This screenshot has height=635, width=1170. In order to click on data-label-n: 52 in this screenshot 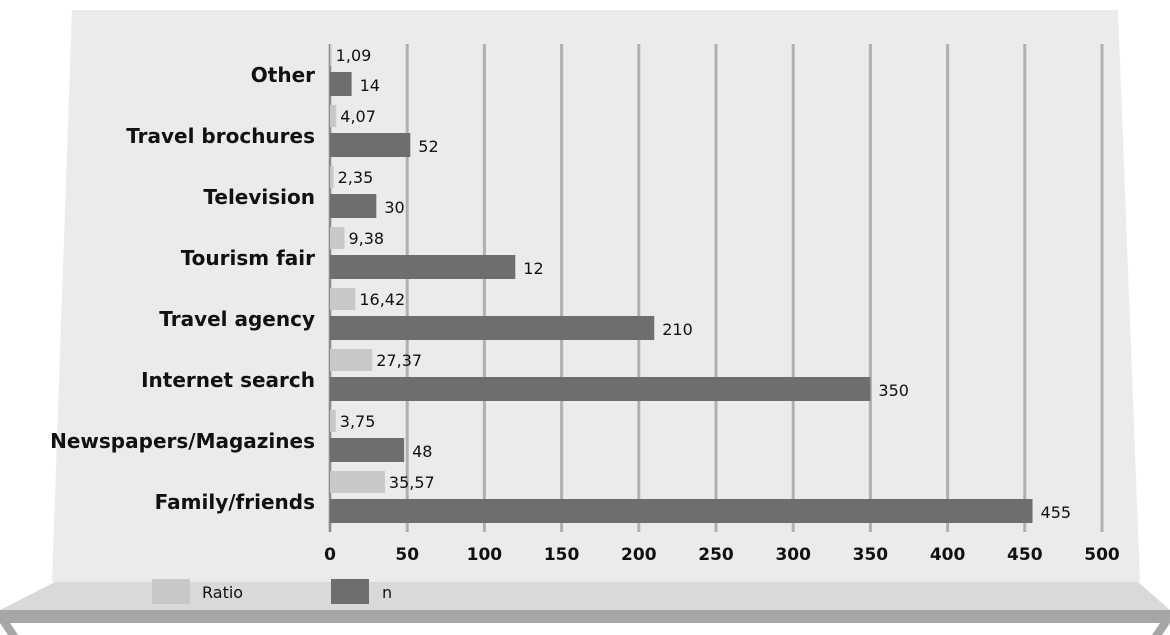, I will do `click(428, 146)`.